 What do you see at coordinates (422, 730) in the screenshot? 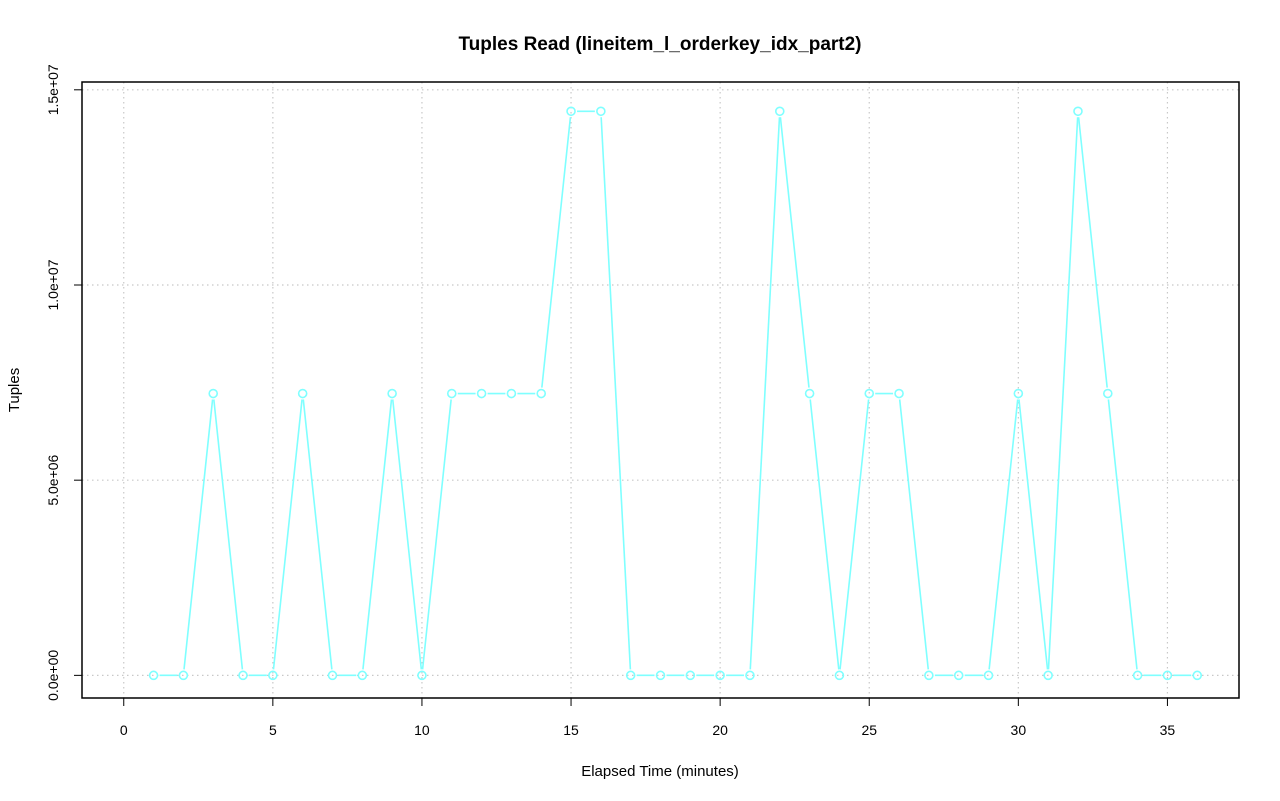
I see `x-tick-label: 10` at bounding box center [422, 730].